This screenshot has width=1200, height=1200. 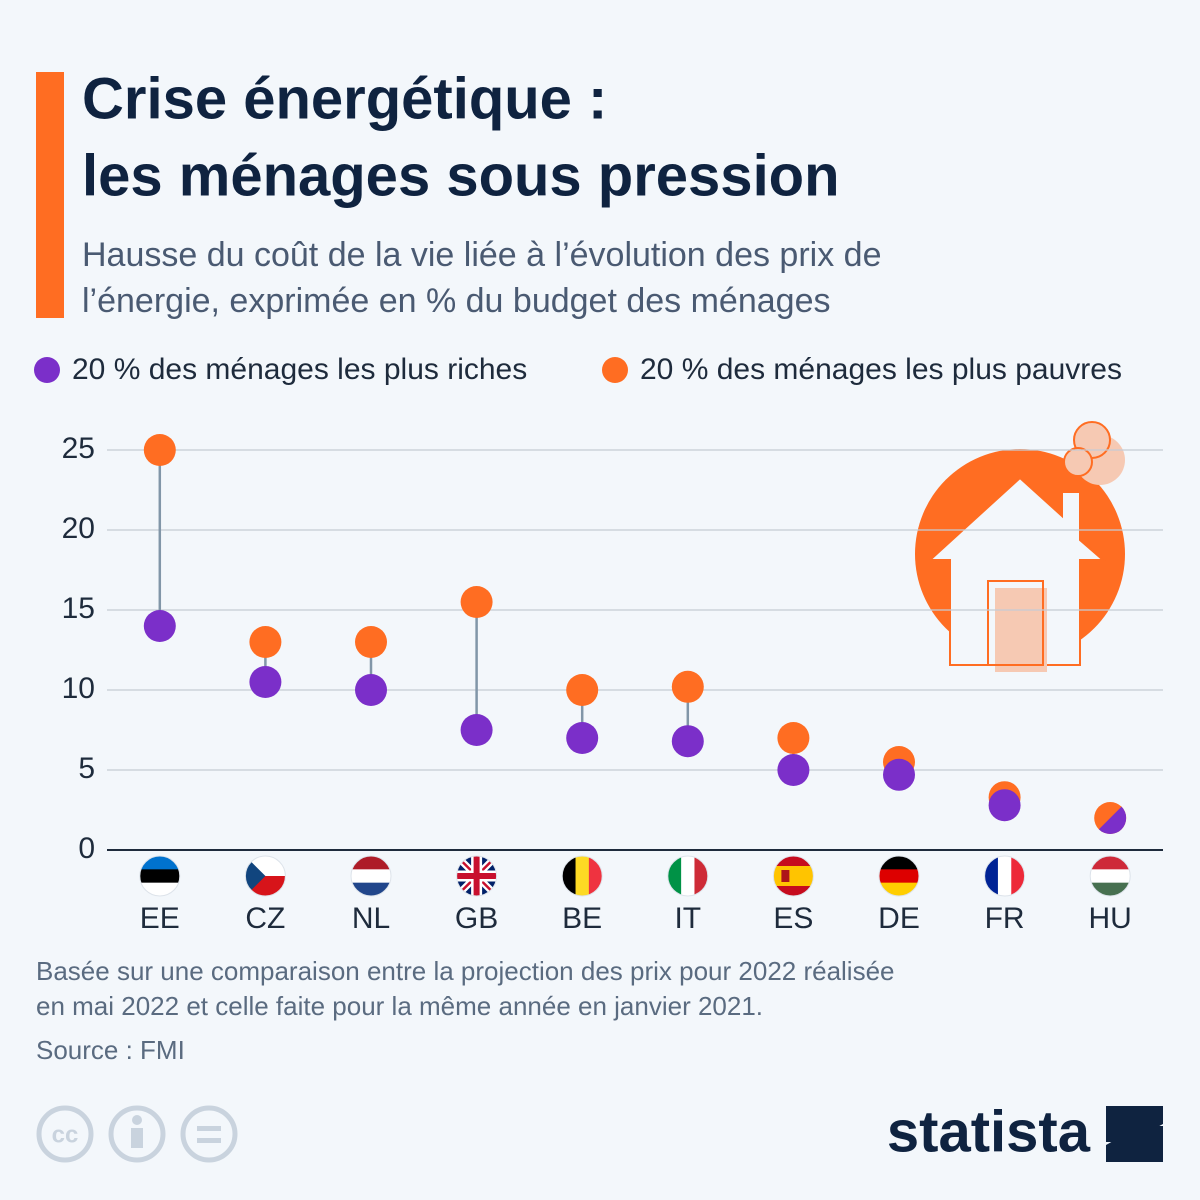 I want to click on x-tick-label: GB, so click(x=476, y=918).